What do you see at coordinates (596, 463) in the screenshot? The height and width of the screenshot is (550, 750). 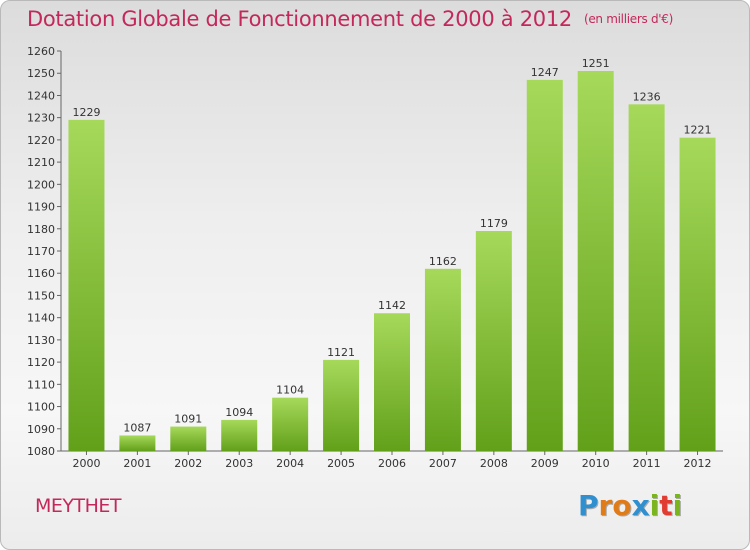 I see `x-tick-label: 2010` at bounding box center [596, 463].